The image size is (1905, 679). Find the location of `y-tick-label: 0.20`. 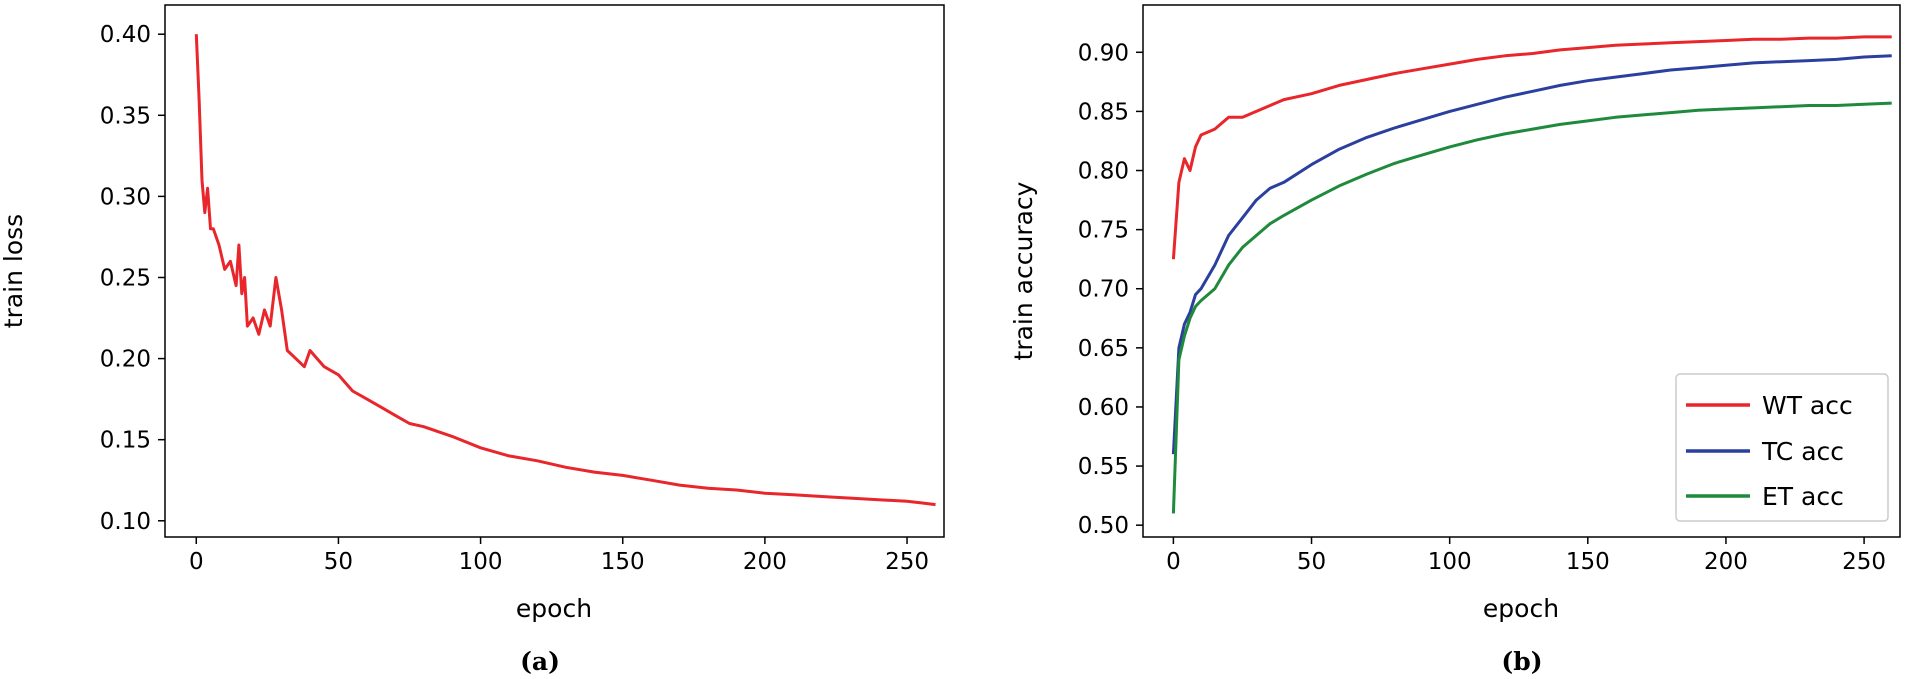

y-tick-label: 0.20 is located at coordinates (125, 360).